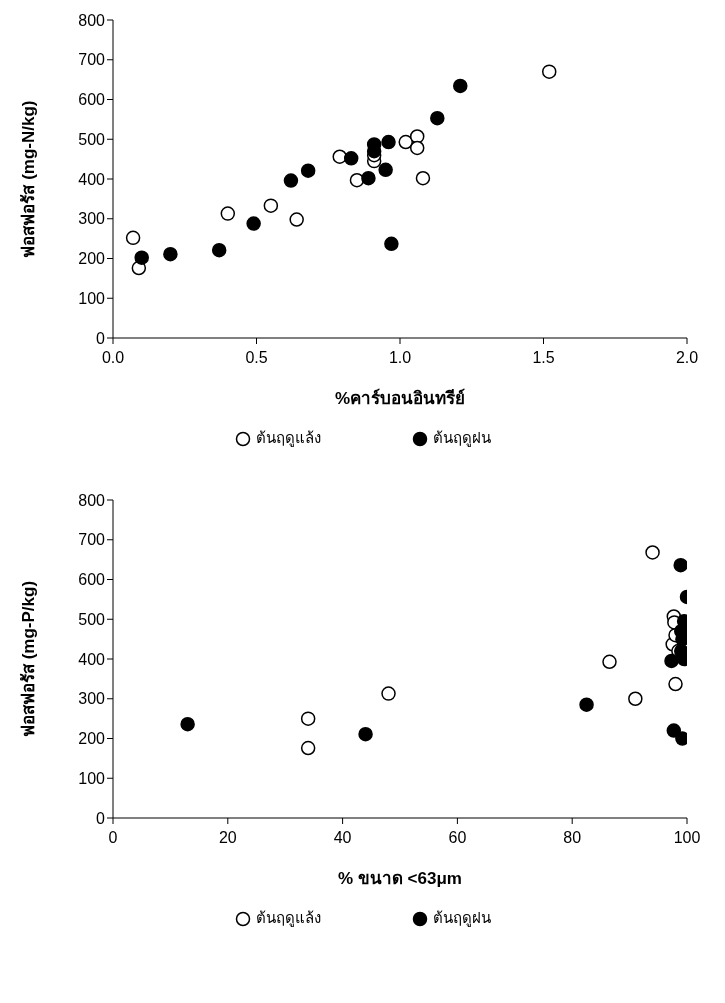  Describe the element at coordinates (342, 838) in the screenshot. I see `x-tick-label: 40` at that location.